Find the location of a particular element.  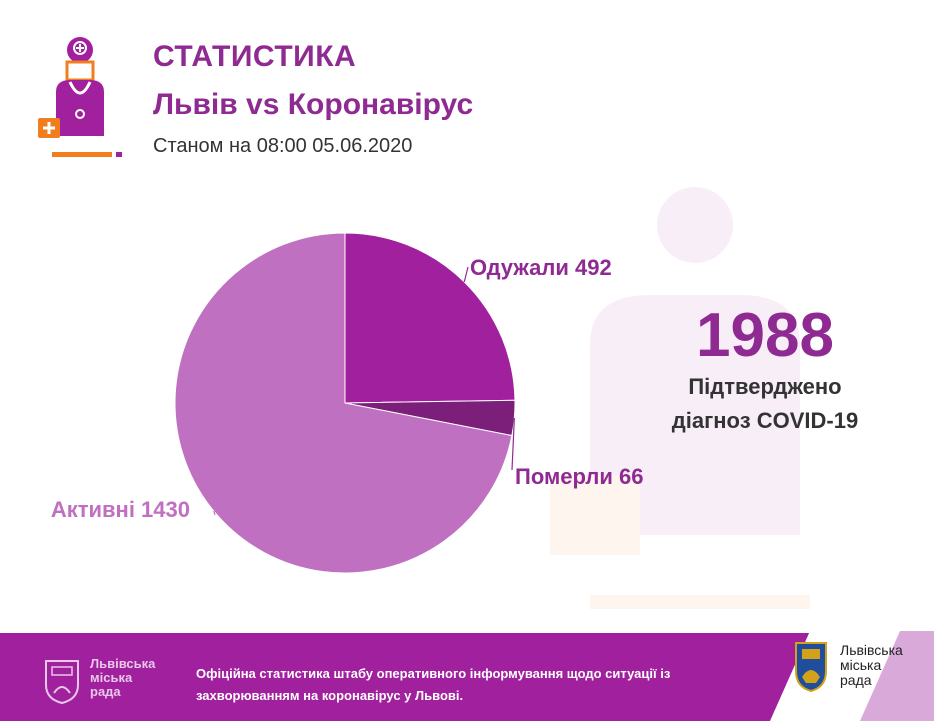

city-right-line-3: рада is located at coordinates (856, 680).